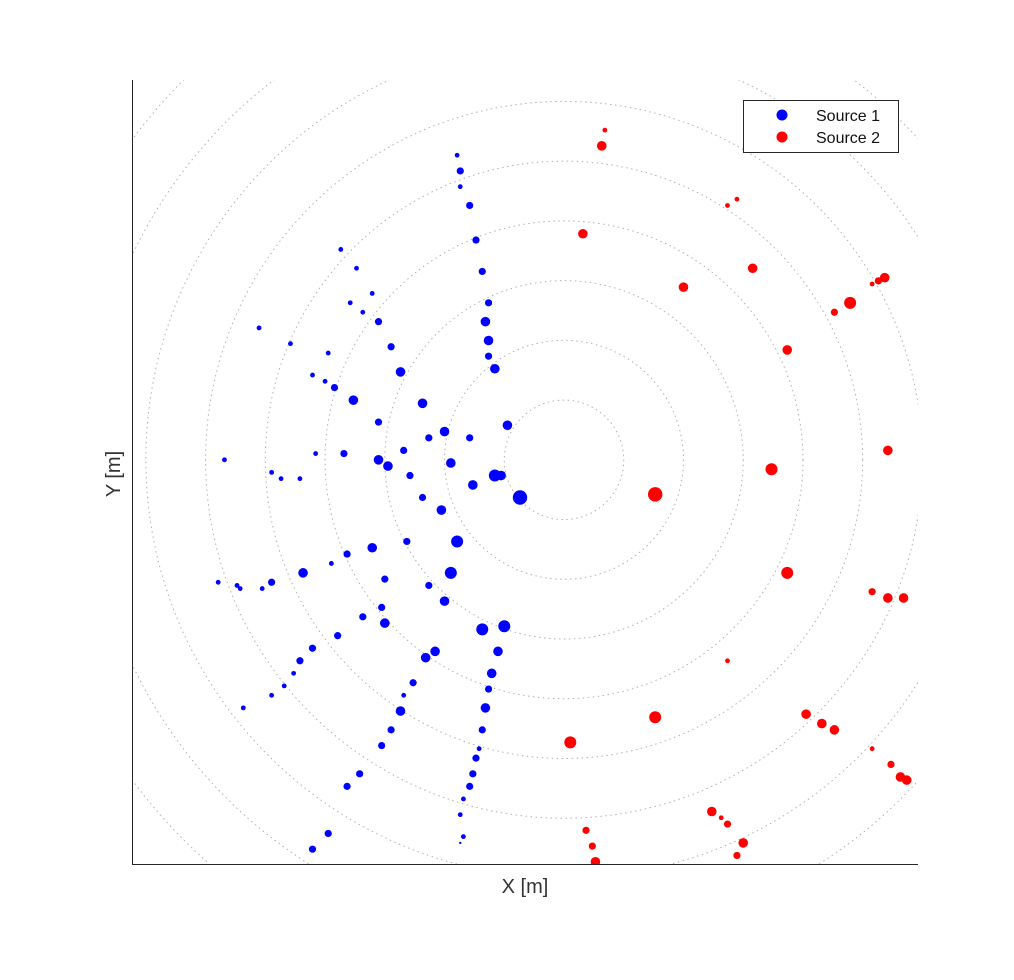 This screenshot has width=1014, height=980. What do you see at coordinates (848, 116) in the screenshot?
I see `legend-label-source-1: Source 1` at bounding box center [848, 116].